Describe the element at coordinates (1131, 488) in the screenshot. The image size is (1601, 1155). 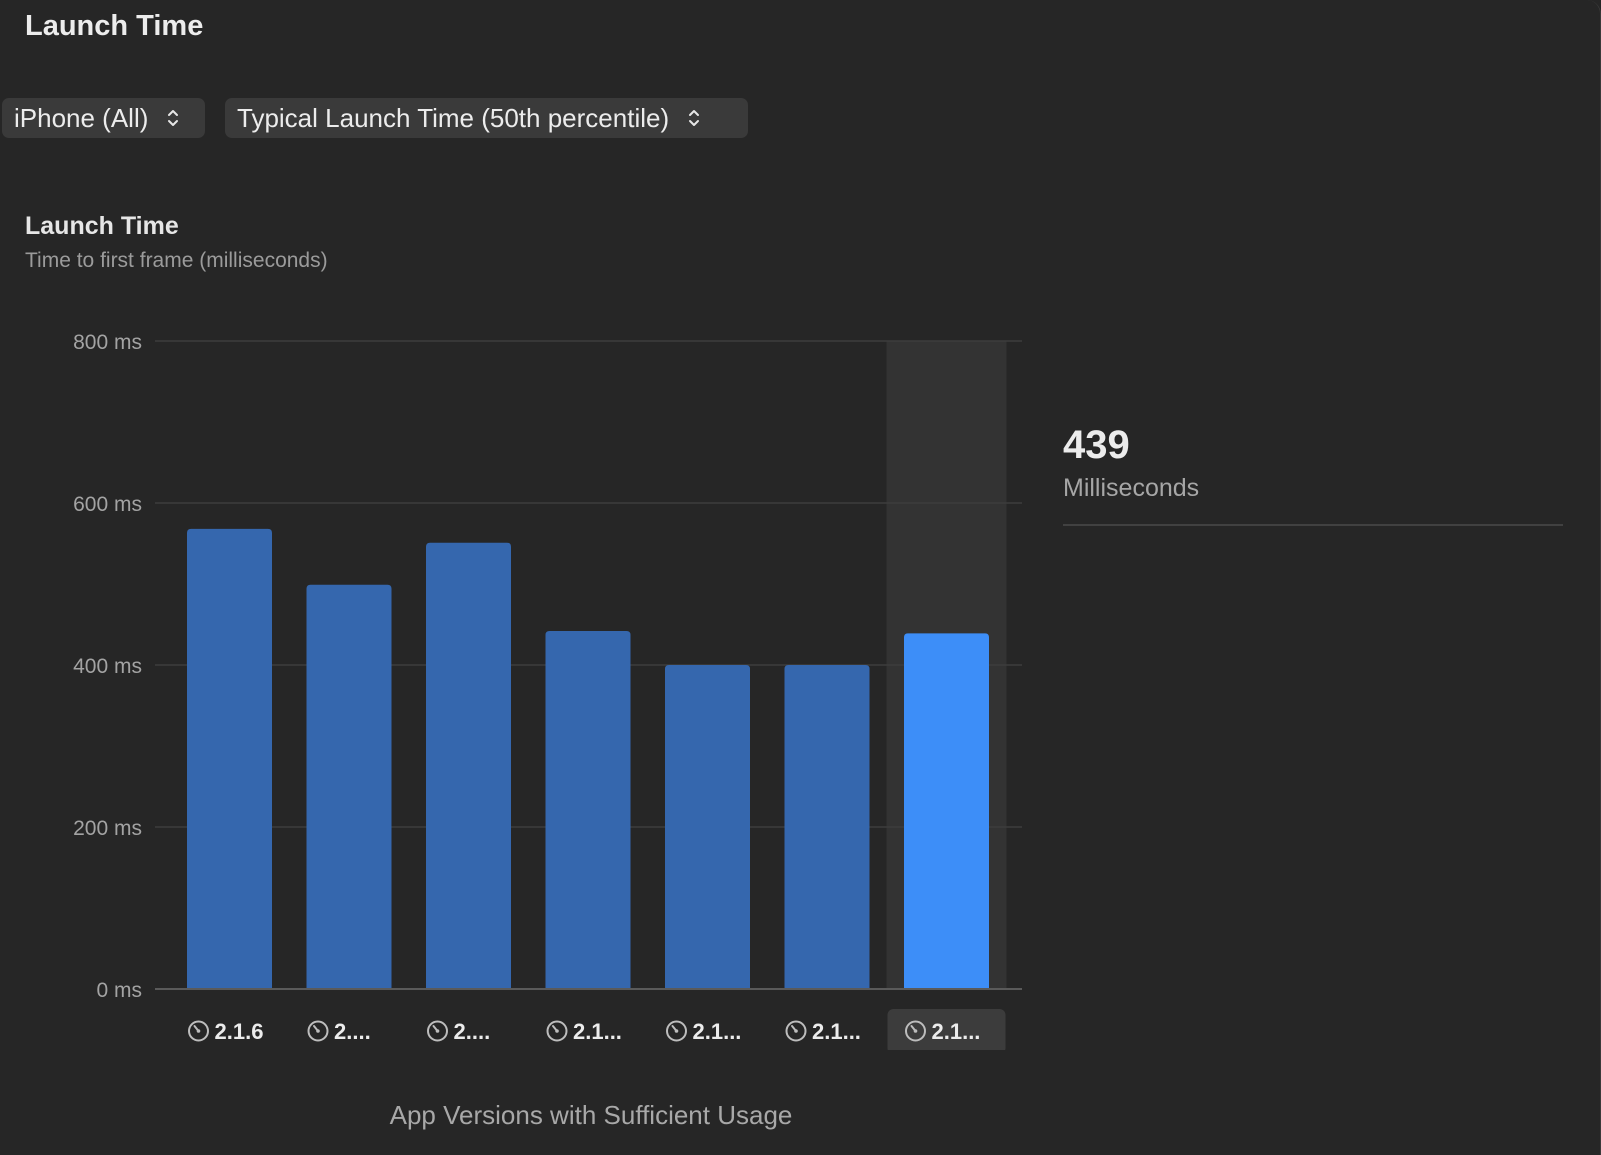
I see `selected-value-unit: Milliseconds` at that location.